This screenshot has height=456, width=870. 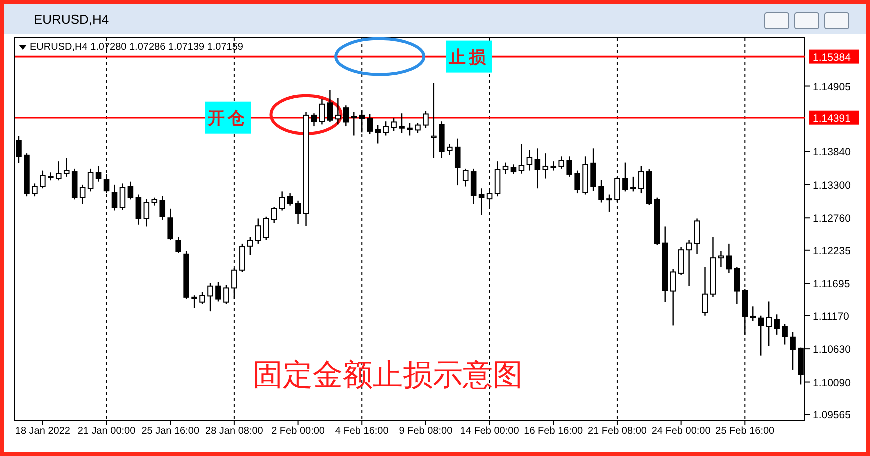 What do you see at coordinates (831, 316) in the screenshot?
I see `y-tick-label: 1.11170` at bounding box center [831, 316].